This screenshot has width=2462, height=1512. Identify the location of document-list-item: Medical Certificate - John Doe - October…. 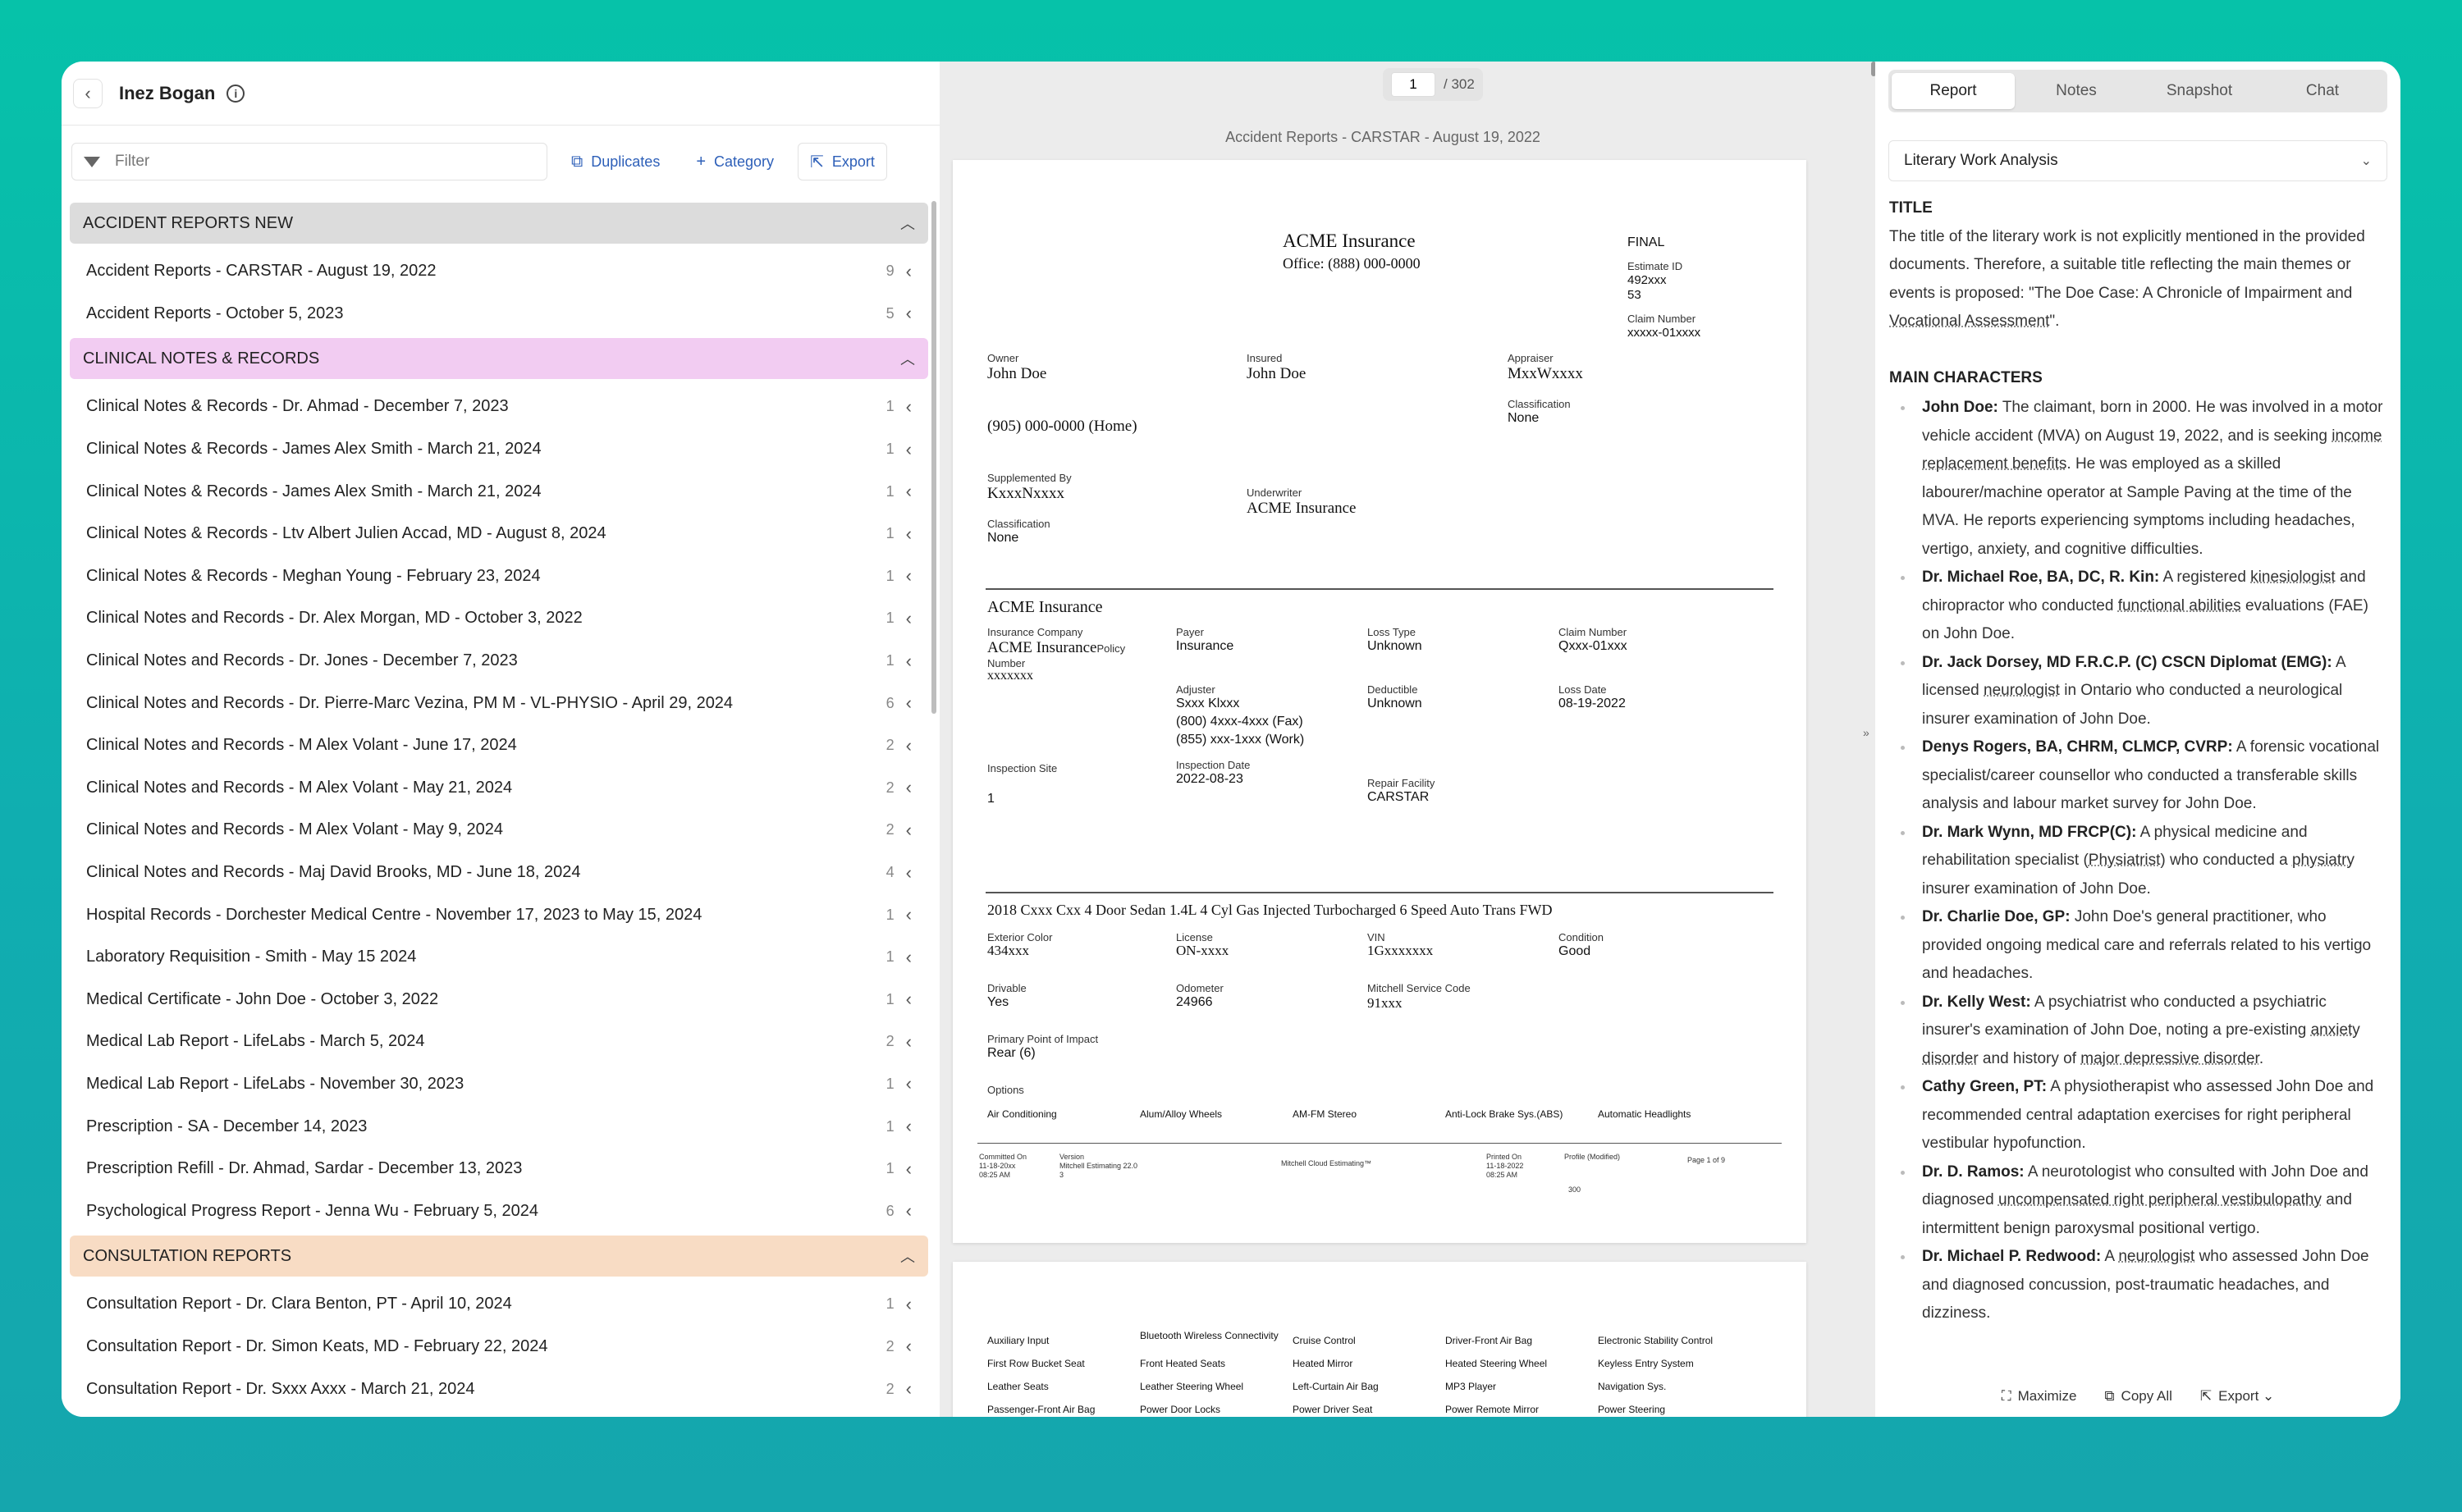
(499, 1000).